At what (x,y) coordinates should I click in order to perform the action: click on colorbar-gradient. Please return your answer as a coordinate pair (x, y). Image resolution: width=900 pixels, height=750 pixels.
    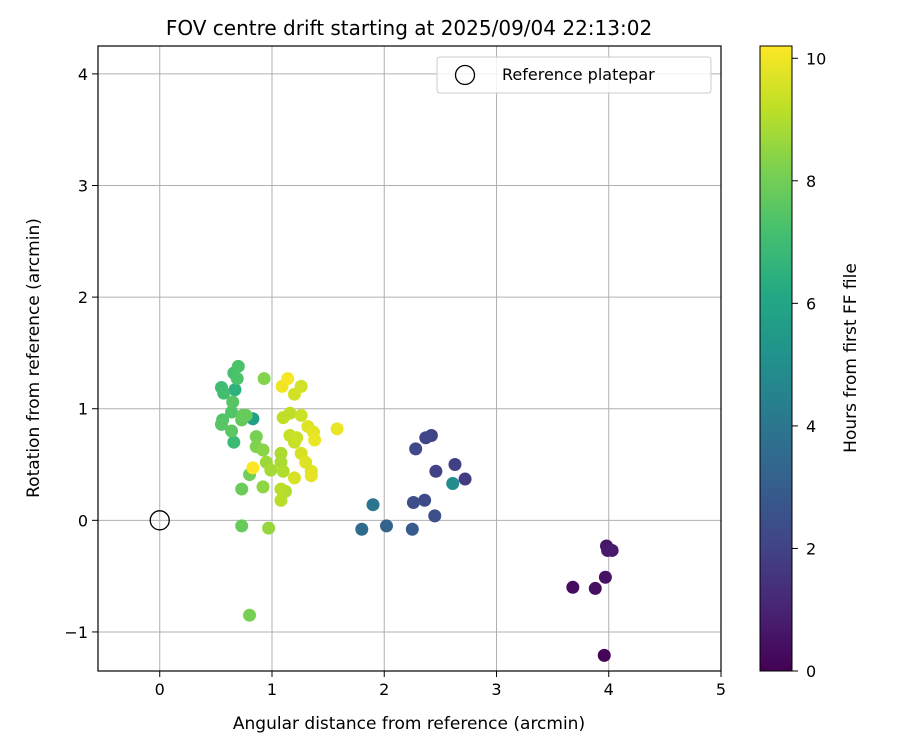
    Looking at the image, I should click on (776, 358).